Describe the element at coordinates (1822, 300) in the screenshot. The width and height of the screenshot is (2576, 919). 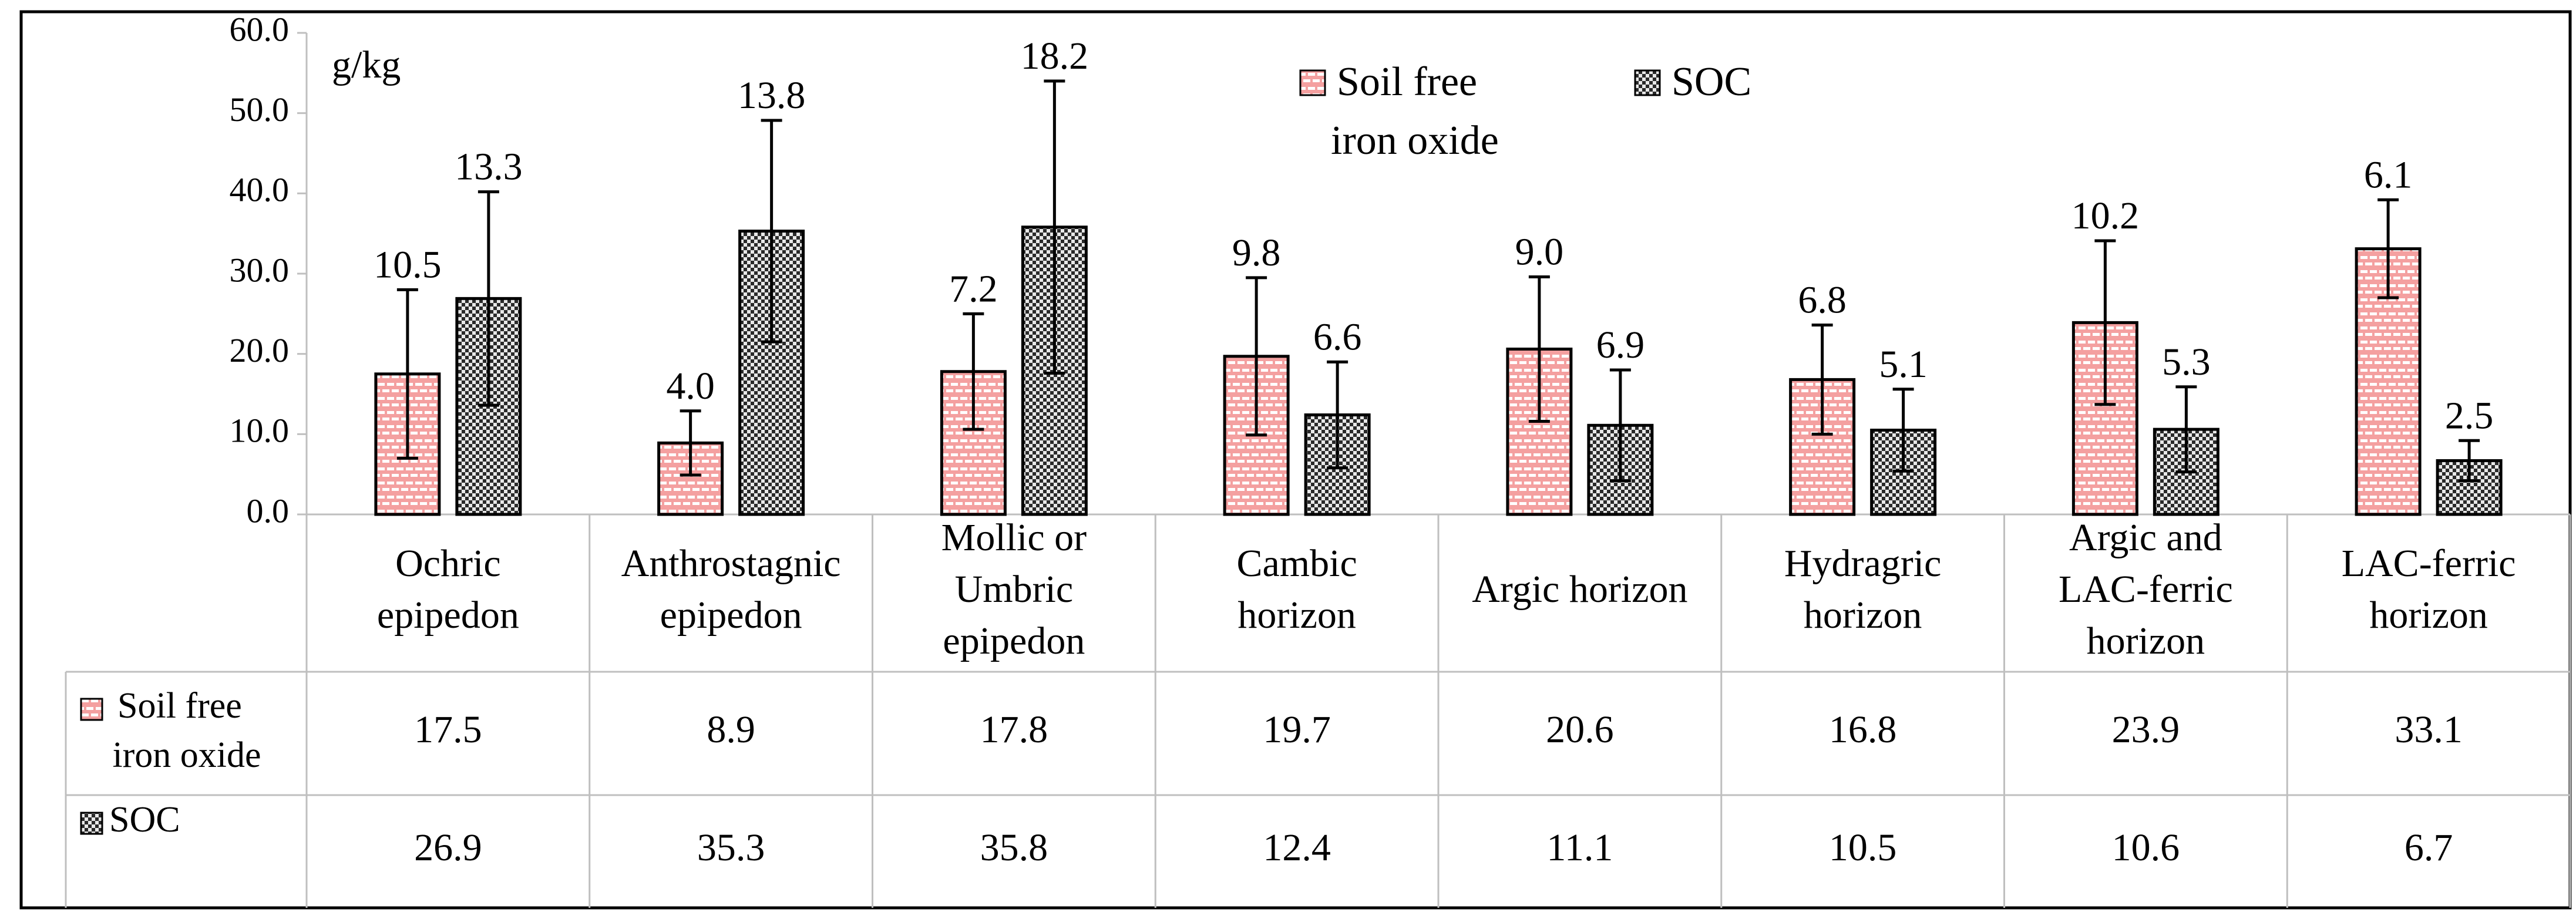
I see `error-label: 6.8` at that location.